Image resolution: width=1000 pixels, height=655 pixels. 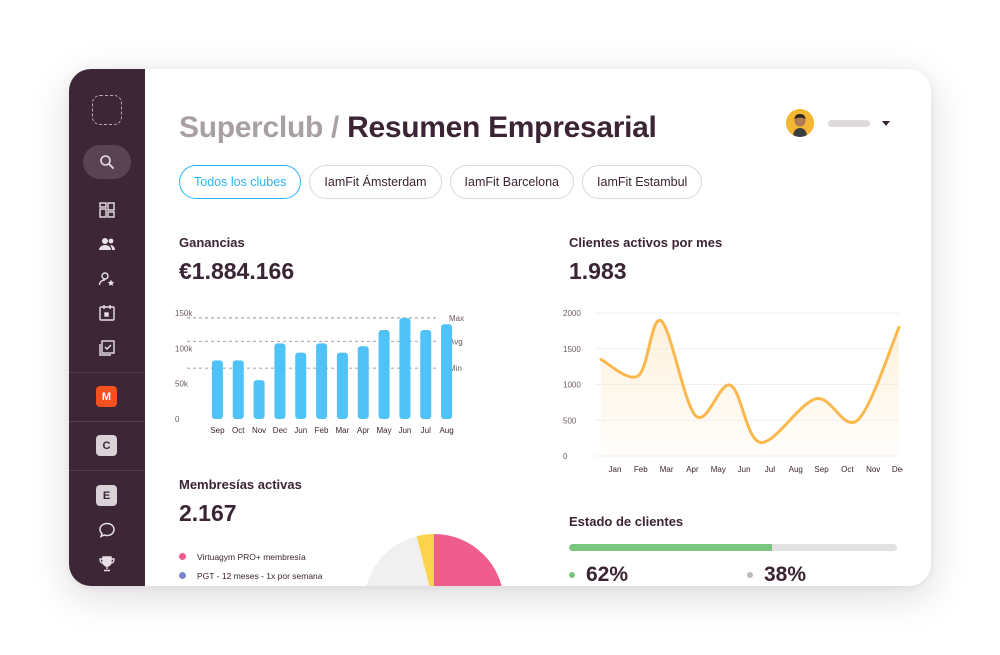 I want to click on dashboard-icon, so click(x=107, y=210).